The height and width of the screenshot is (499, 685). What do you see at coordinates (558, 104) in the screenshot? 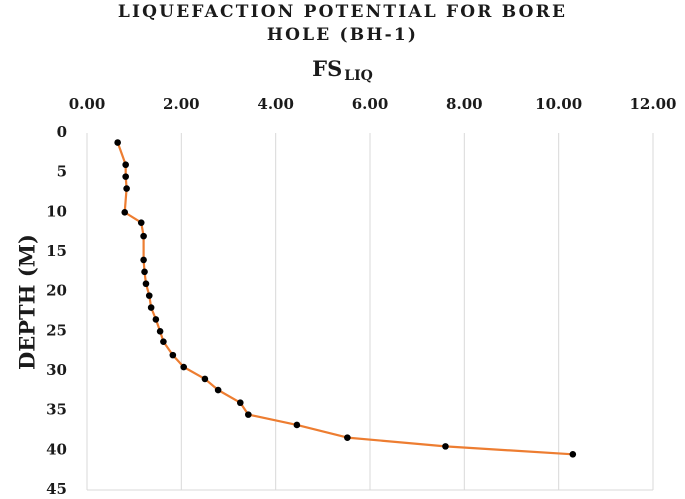
I see `x-tick-label: 10.00` at bounding box center [558, 104].